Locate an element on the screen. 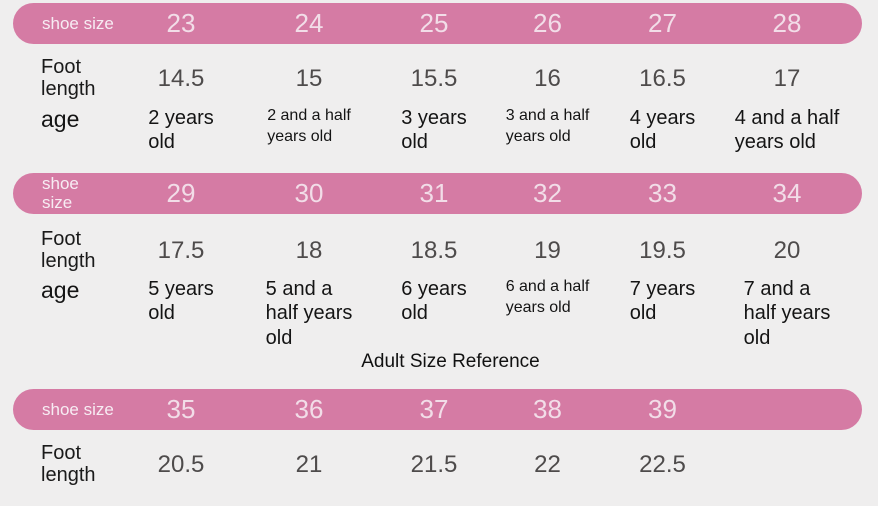  shoe-size-value: 31 is located at coordinates (434, 192).